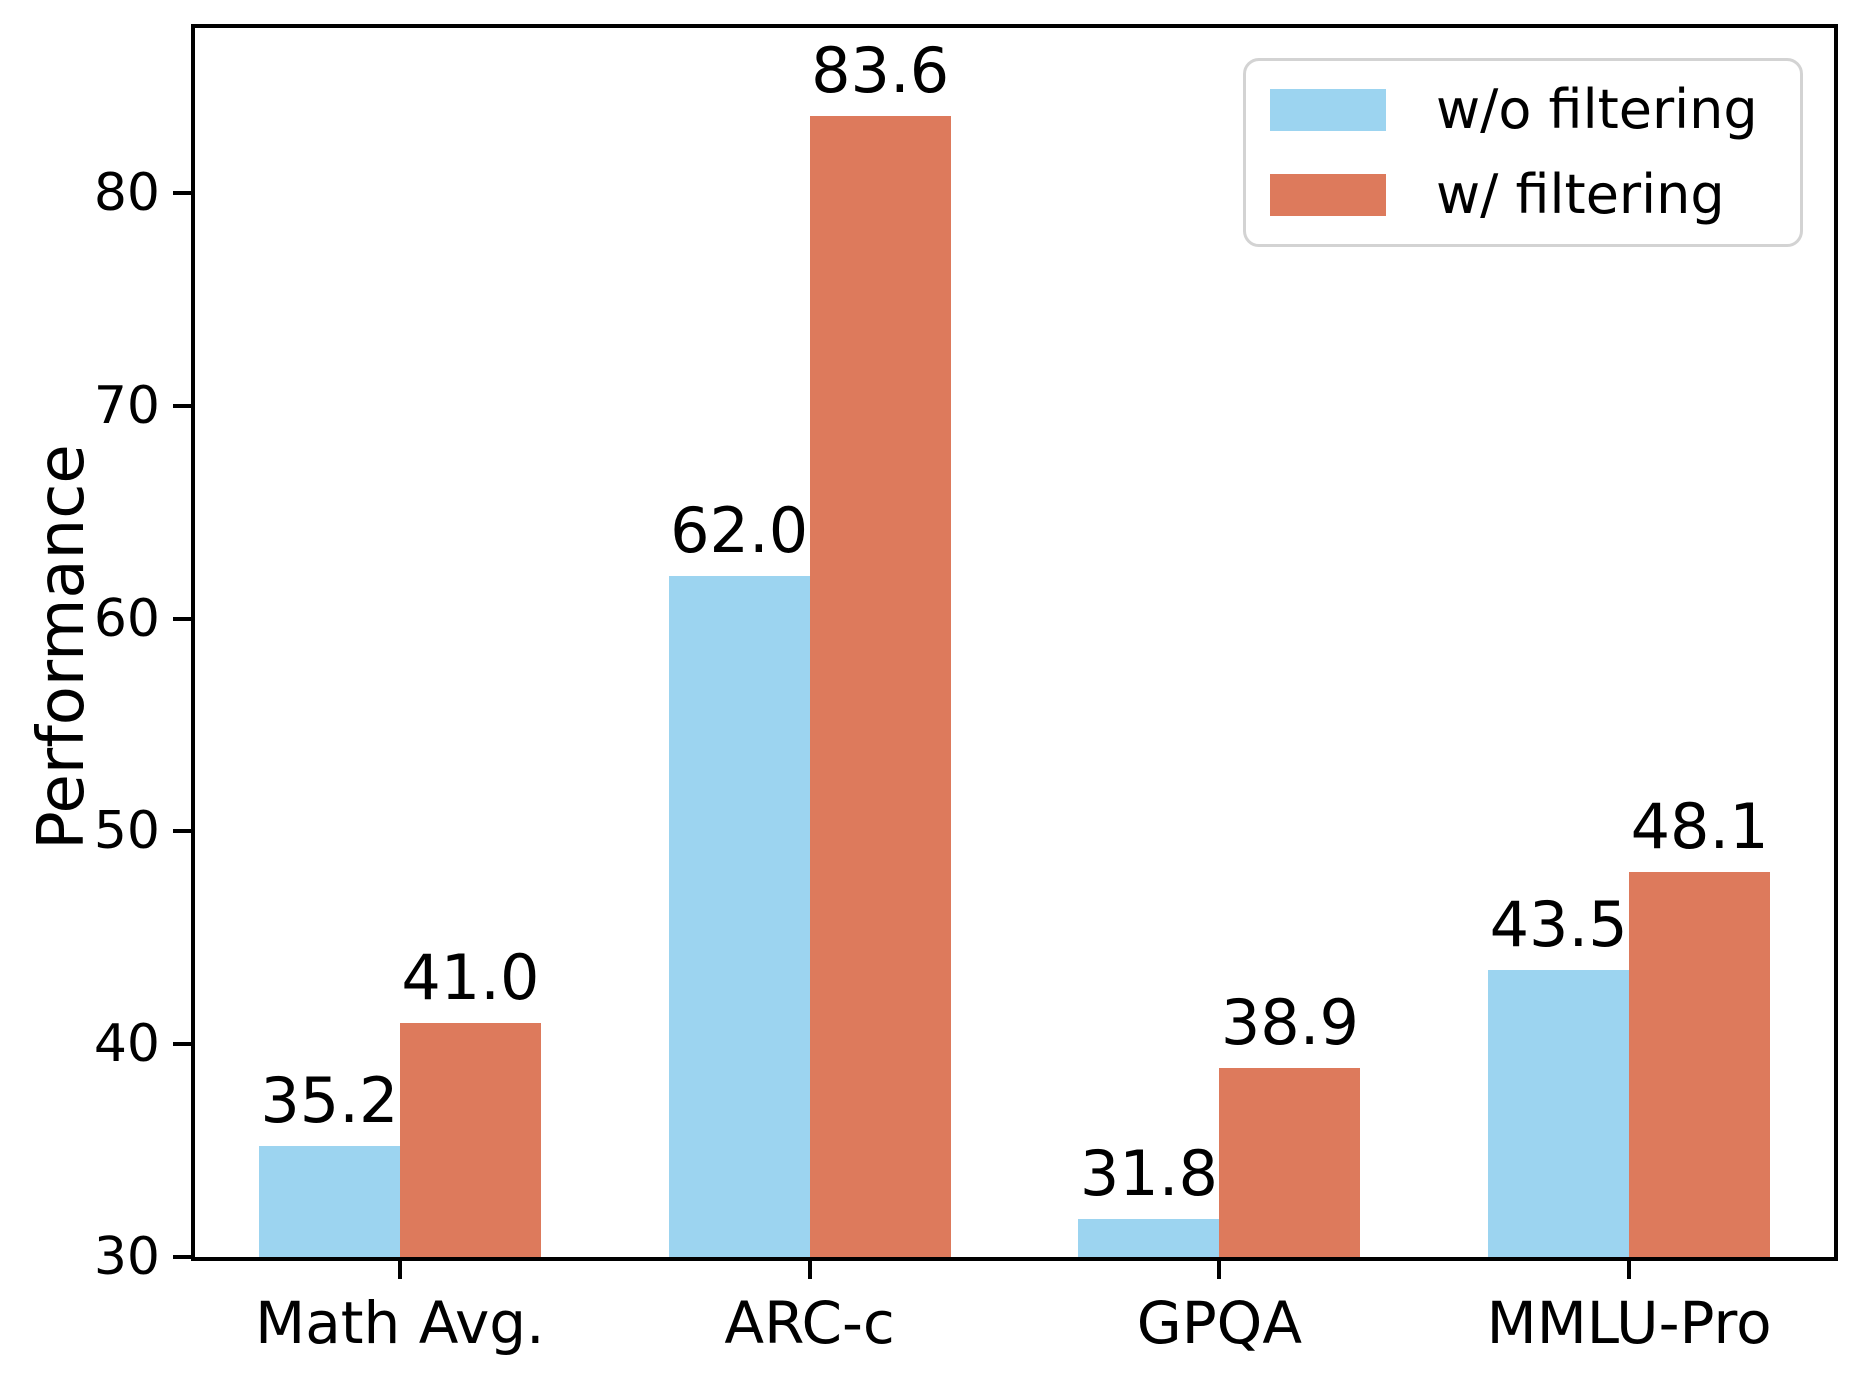 Image resolution: width=1860 pixels, height=1373 pixels. I want to click on legend: w/o filtering w/ filtering, so click(1523, 152).